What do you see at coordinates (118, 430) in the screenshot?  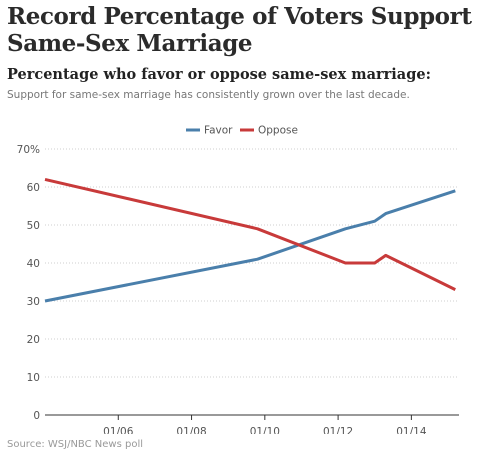 I see `x-tick-label: 01/06` at bounding box center [118, 430].